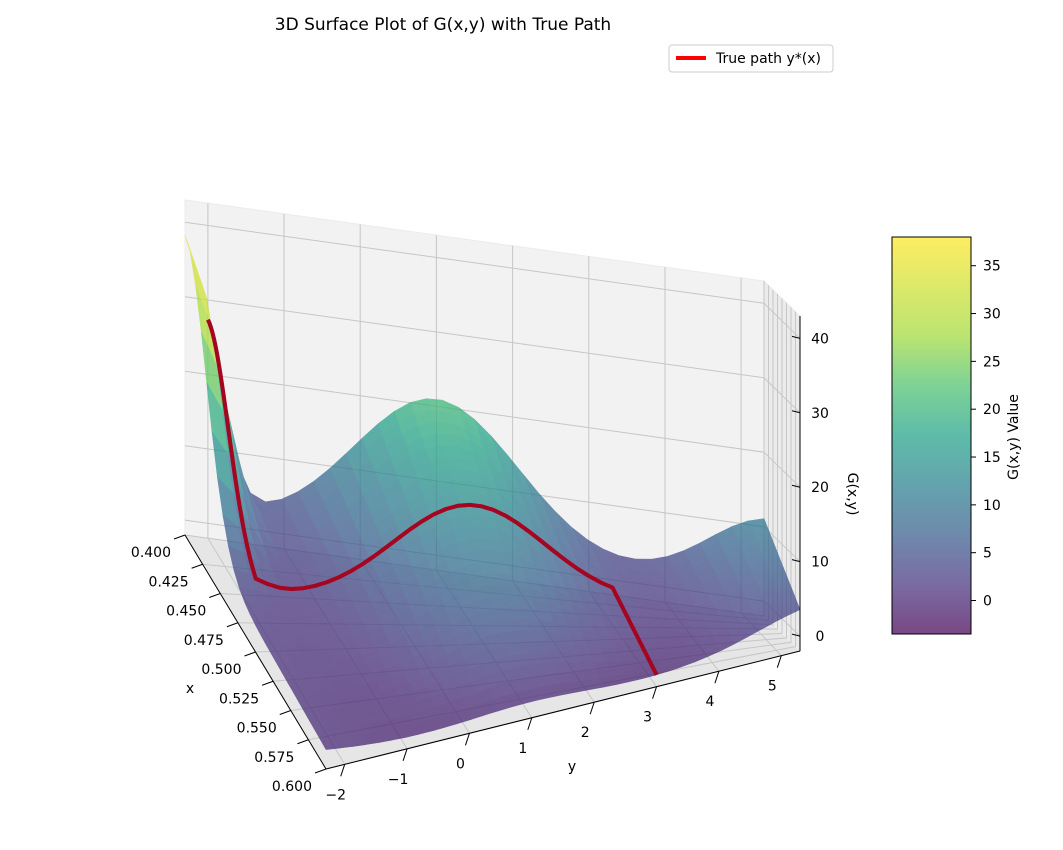 The image size is (1063, 850). I want to click on colorbar: 0 5 10 15 20 25 30 35 G(x,y) Value, so click(956, 435).